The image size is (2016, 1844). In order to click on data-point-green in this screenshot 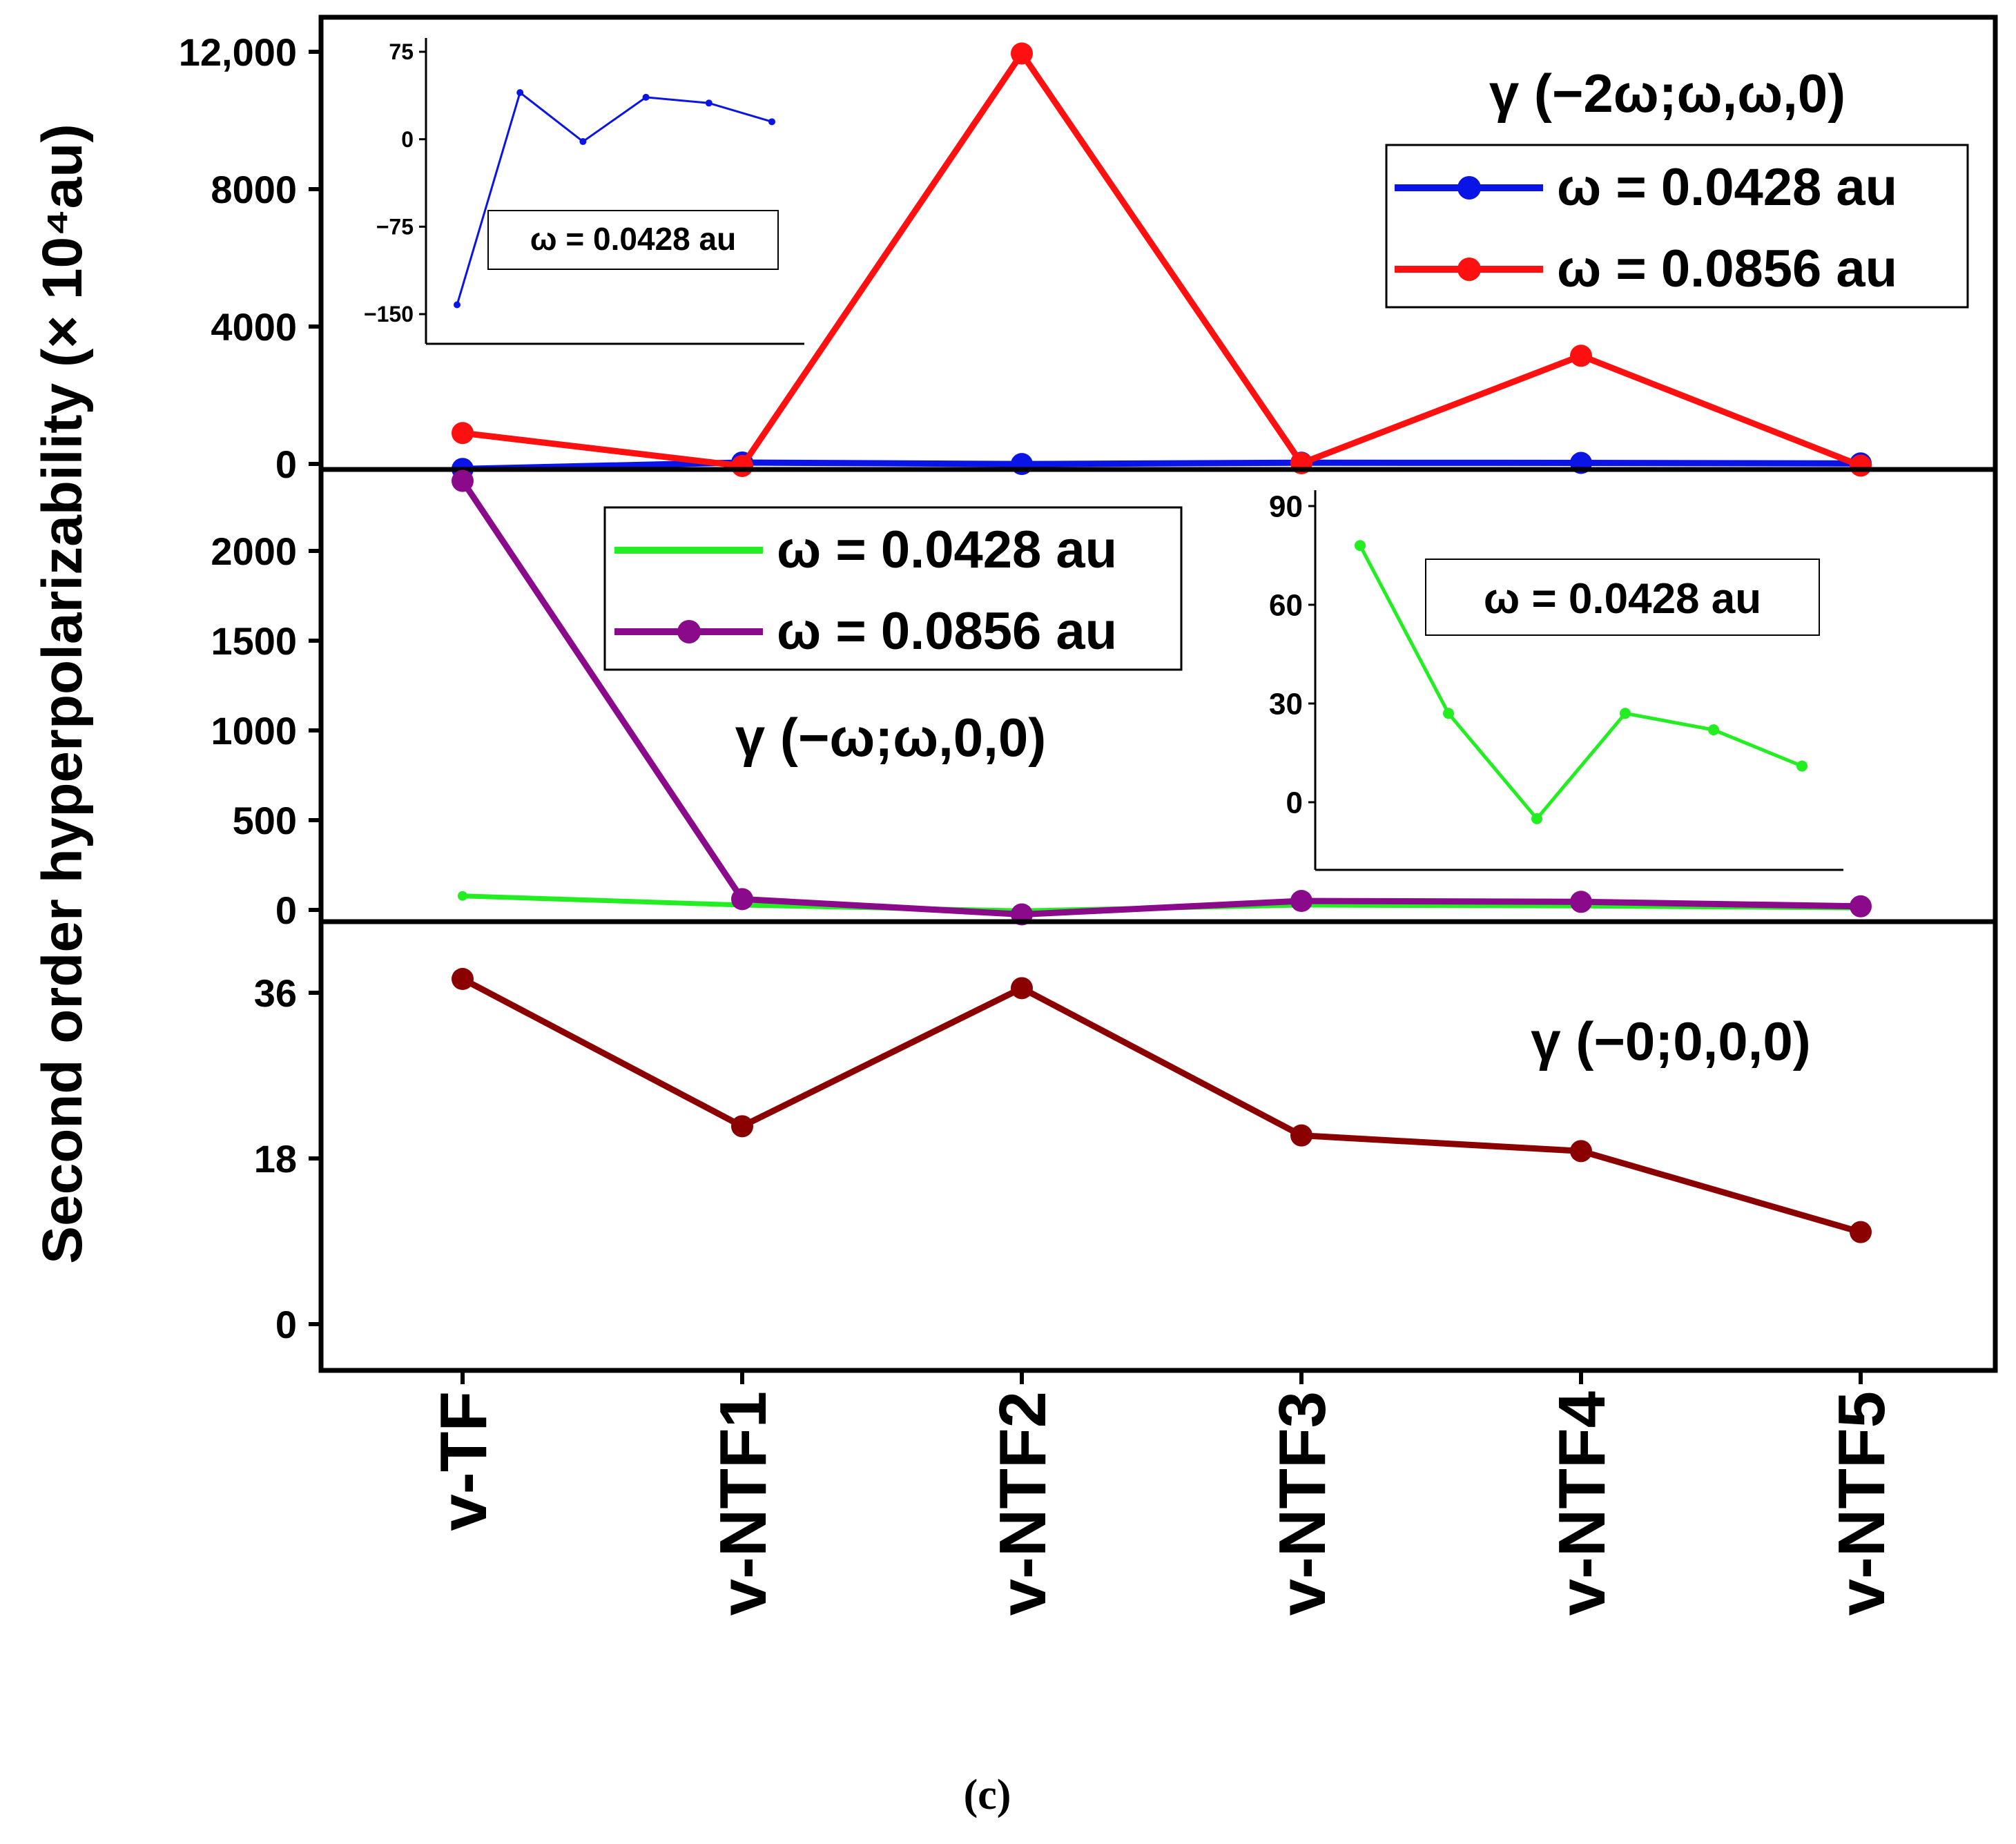, I will do `click(463, 896)`.